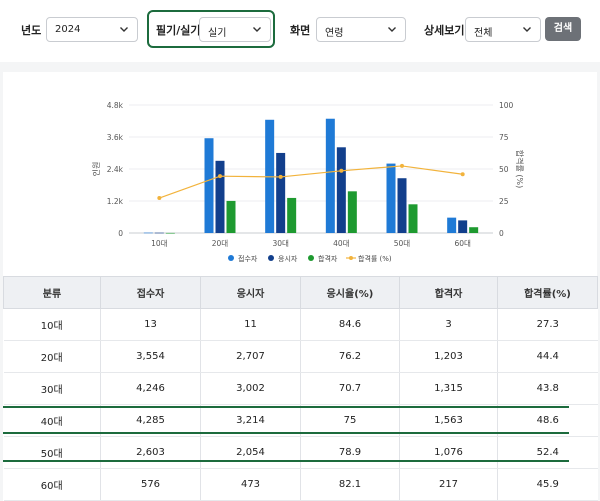 This screenshot has width=600, height=501. Describe the element at coordinates (448, 452) in the screenshot. I see `table-cell: 1,076` at that location.